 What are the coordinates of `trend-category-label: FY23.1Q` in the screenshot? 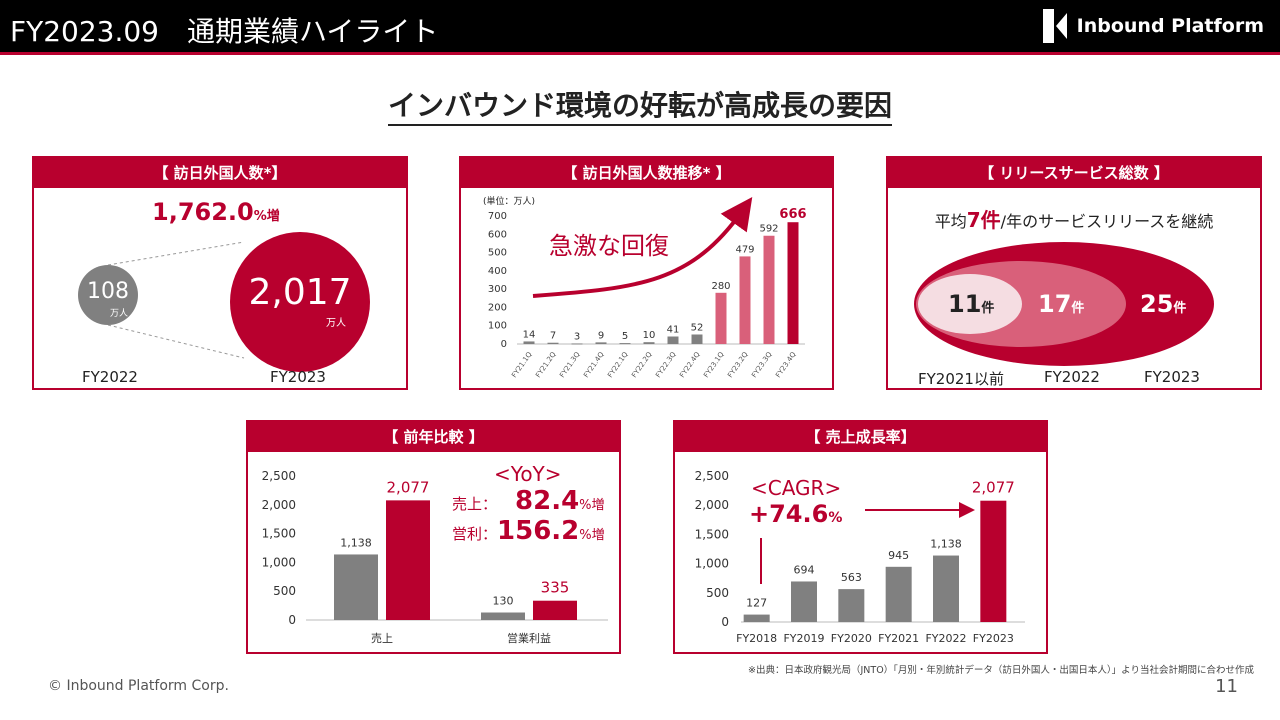 It's located at (714, 364).